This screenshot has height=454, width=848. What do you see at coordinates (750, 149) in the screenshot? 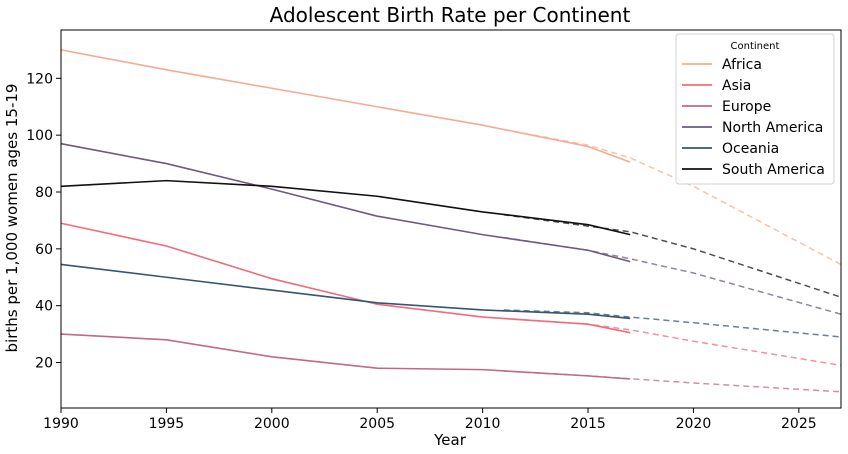
I see `legend-label-oceania: Oceania` at bounding box center [750, 149].